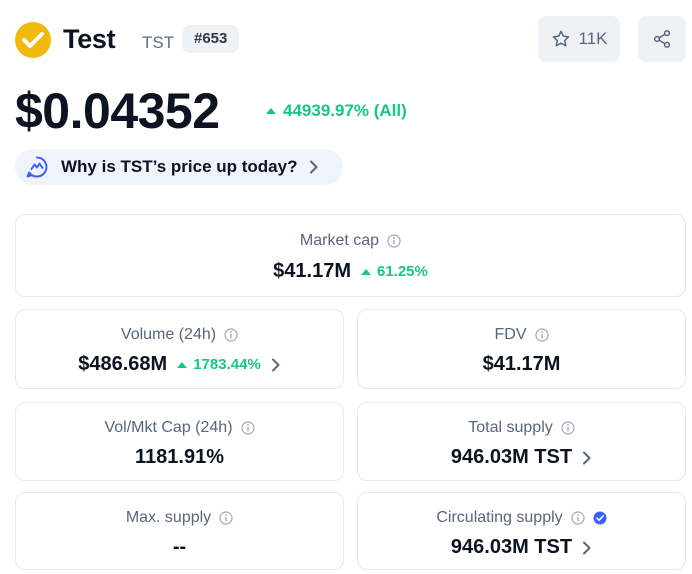 This screenshot has height=574, width=692. What do you see at coordinates (179, 531) in the screenshot?
I see `max-supply-card: Max. supply --` at bounding box center [179, 531].